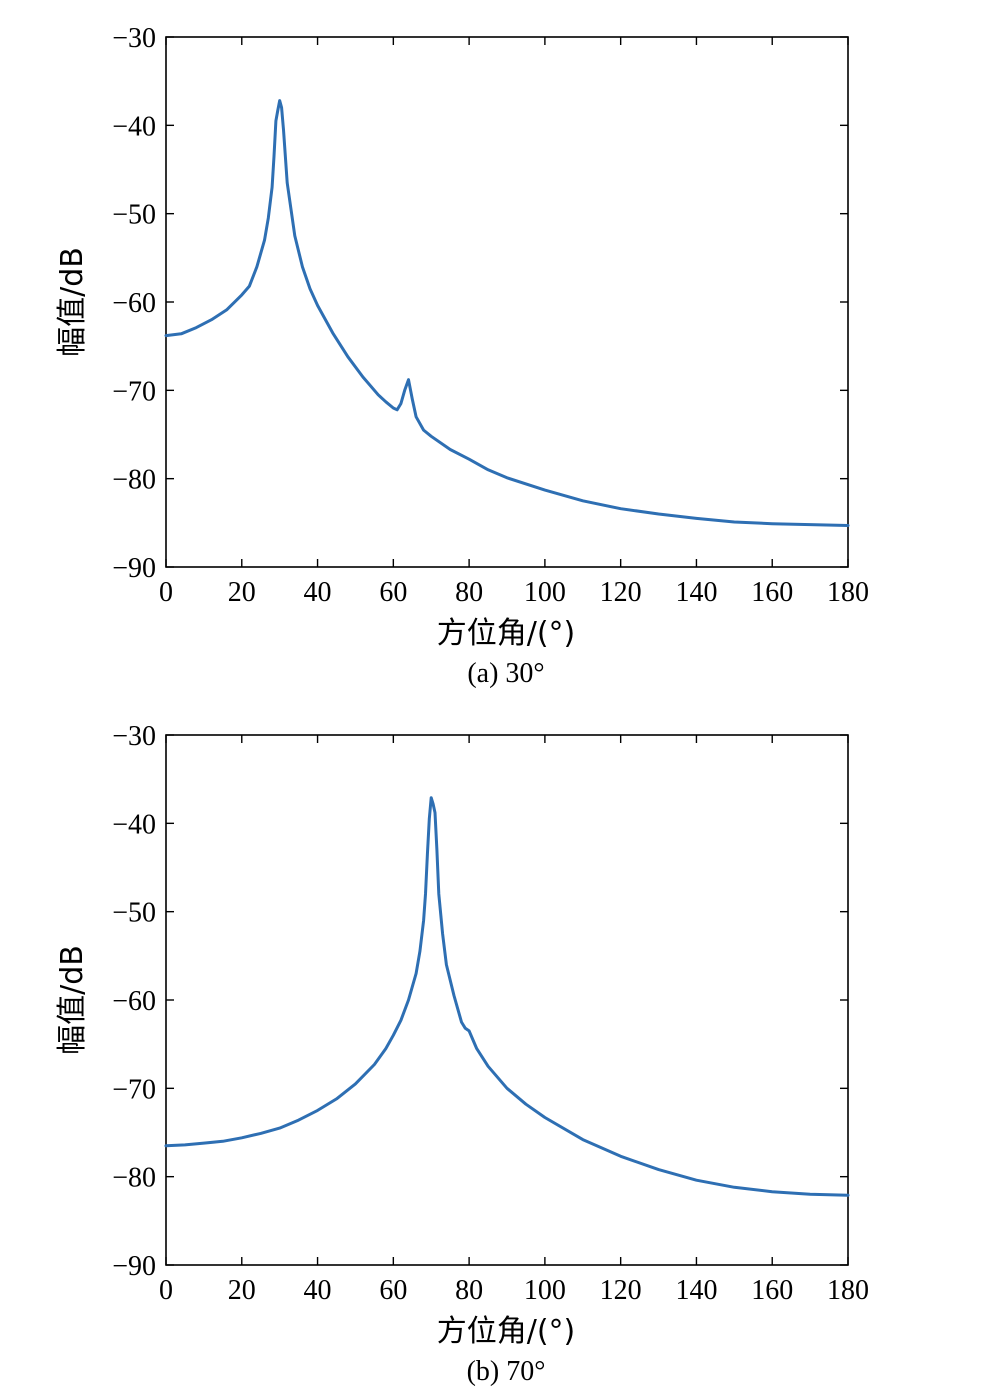  Describe the element at coordinates (166, 592) in the screenshot. I see `x-tick-label-a: 0` at that location.